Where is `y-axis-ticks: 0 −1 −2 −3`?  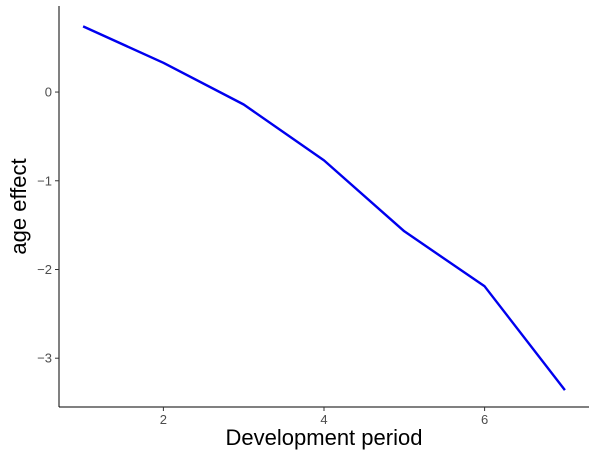 y-axis-ticks: 0 −1 −2 −3 is located at coordinates (48, 225).